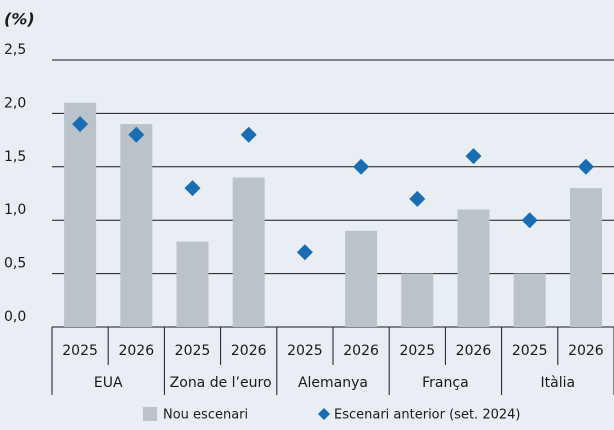 The height and width of the screenshot is (430, 614). Describe the element at coordinates (15, 157) in the screenshot. I see `y-tick-label: 1,5` at that location.